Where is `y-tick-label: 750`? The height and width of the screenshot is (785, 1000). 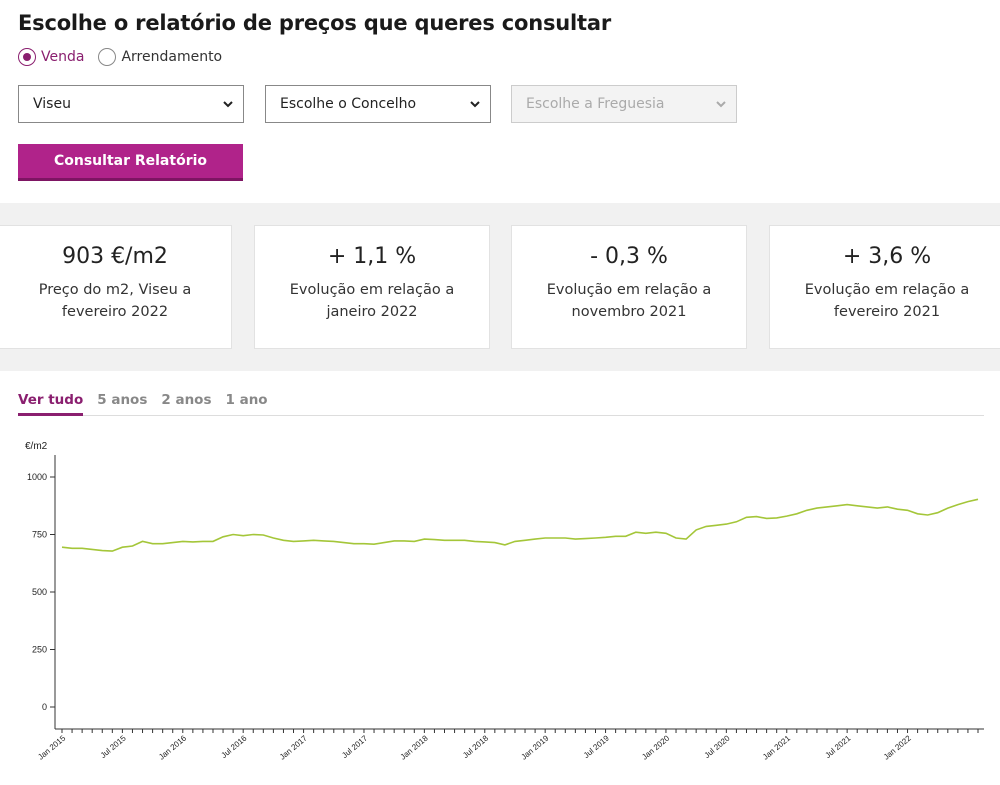 y-tick-label: 750 is located at coordinates (39, 535).